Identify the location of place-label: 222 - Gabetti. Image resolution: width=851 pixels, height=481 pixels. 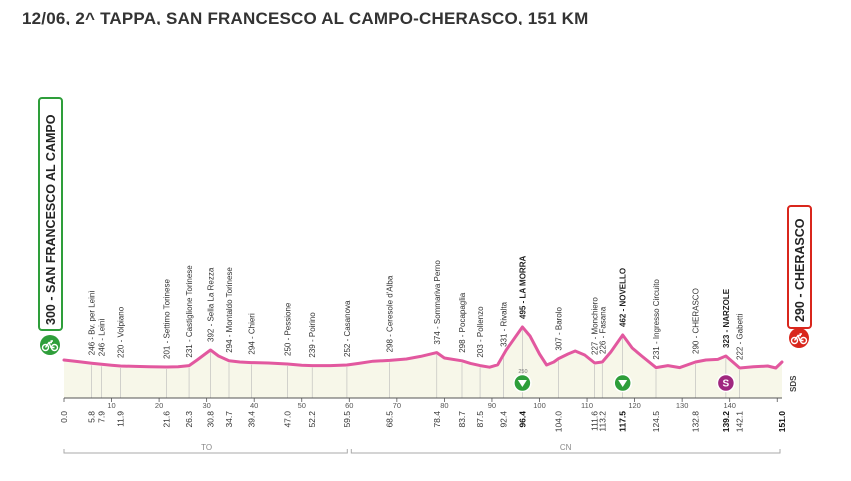
(740, 337).